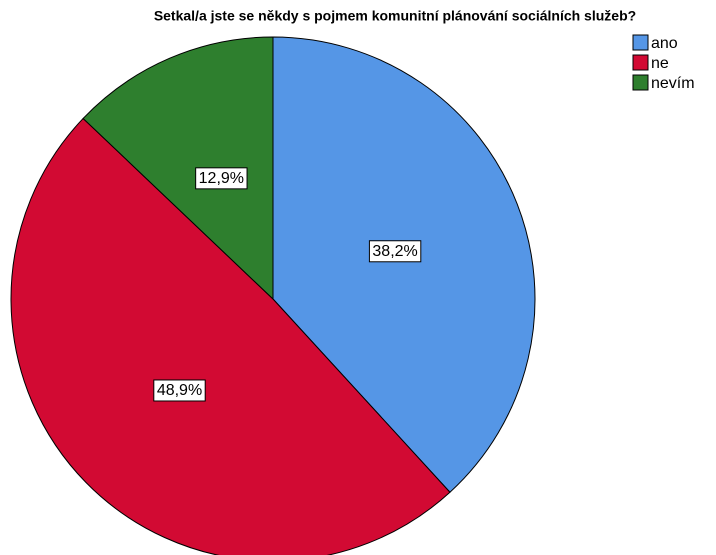  Describe the element at coordinates (660, 63) in the screenshot. I see `legend-label: ne` at that location.